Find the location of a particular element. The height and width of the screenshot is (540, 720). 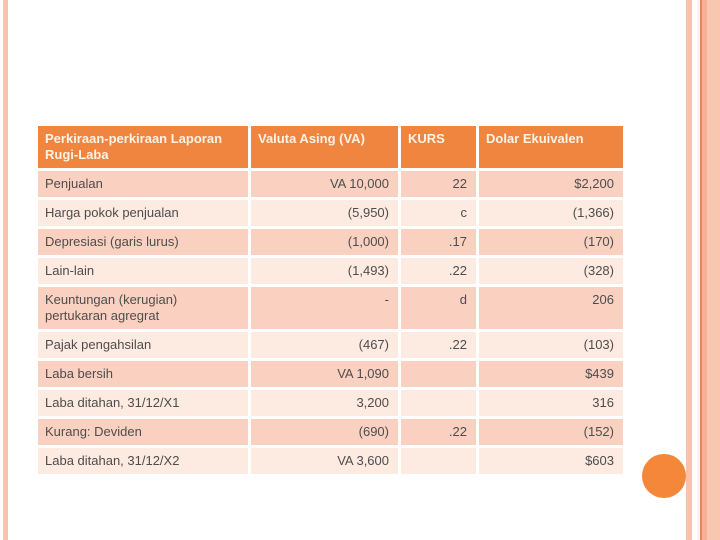

table-row: Kurang: Deviden (690) .22 (152) is located at coordinates (330, 432).